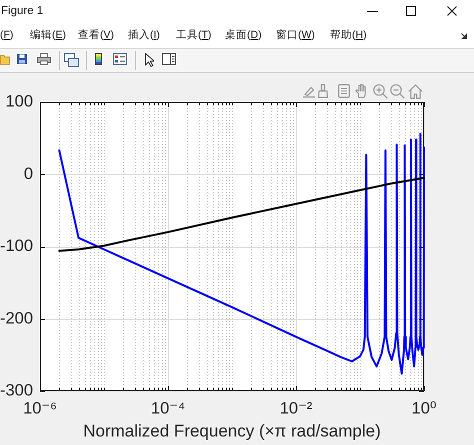 The image size is (474, 445). What do you see at coordinates (232, 430) in the screenshot?
I see `x-axis-title: Normalized Frequency (×π rad/sample)` at bounding box center [232, 430].